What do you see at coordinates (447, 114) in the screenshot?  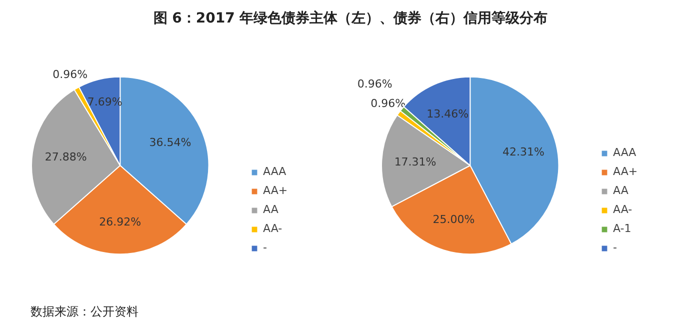 I see `data-label: 13.46%` at bounding box center [447, 114].